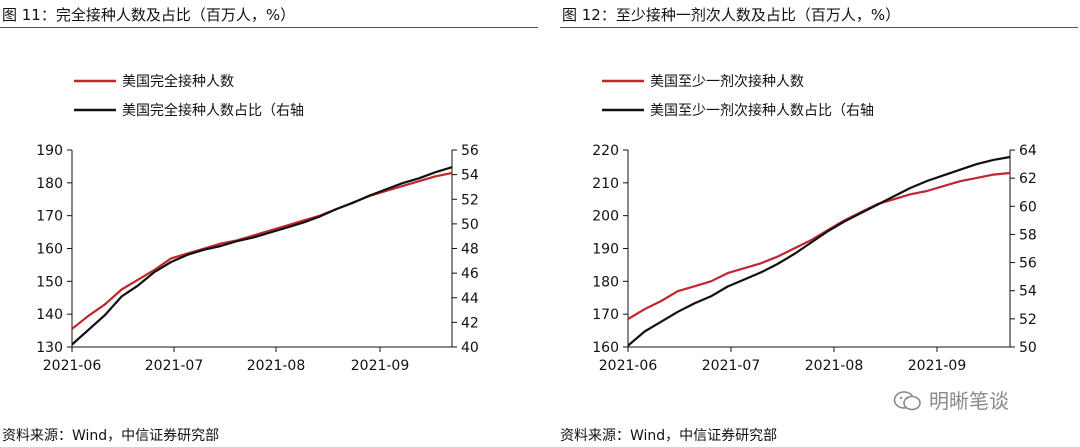 This screenshot has height=447, width=1080. What do you see at coordinates (605, 151) in the screenshot?
I see `y-left-tick-label: 220` at bounding box center [605, 151].